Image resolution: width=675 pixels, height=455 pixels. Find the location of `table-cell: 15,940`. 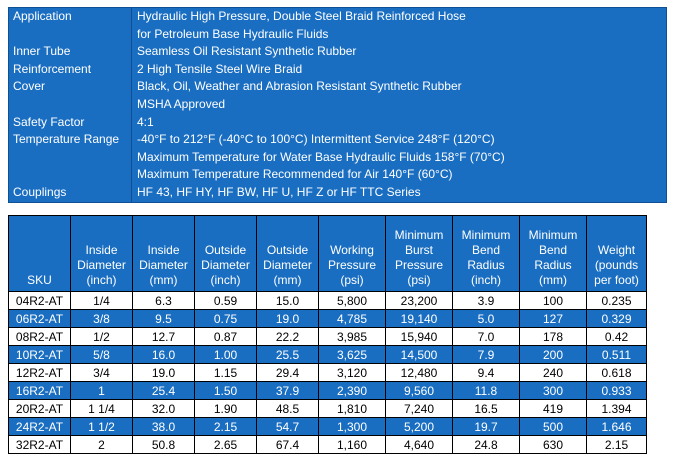

table-cell: 15,940 is located at coordinates (419, 336).